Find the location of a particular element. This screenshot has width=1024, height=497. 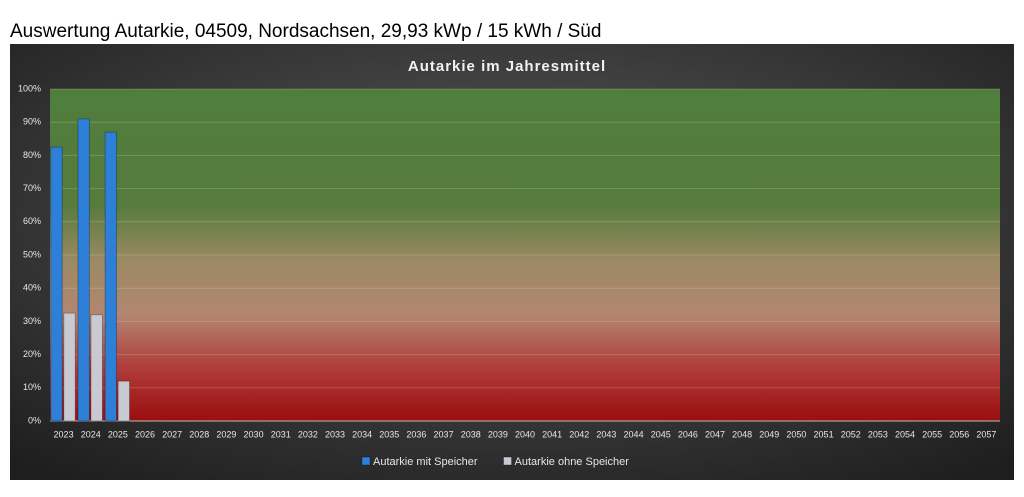

x-tick-label: 2048 is located at coordinates (742, 434).